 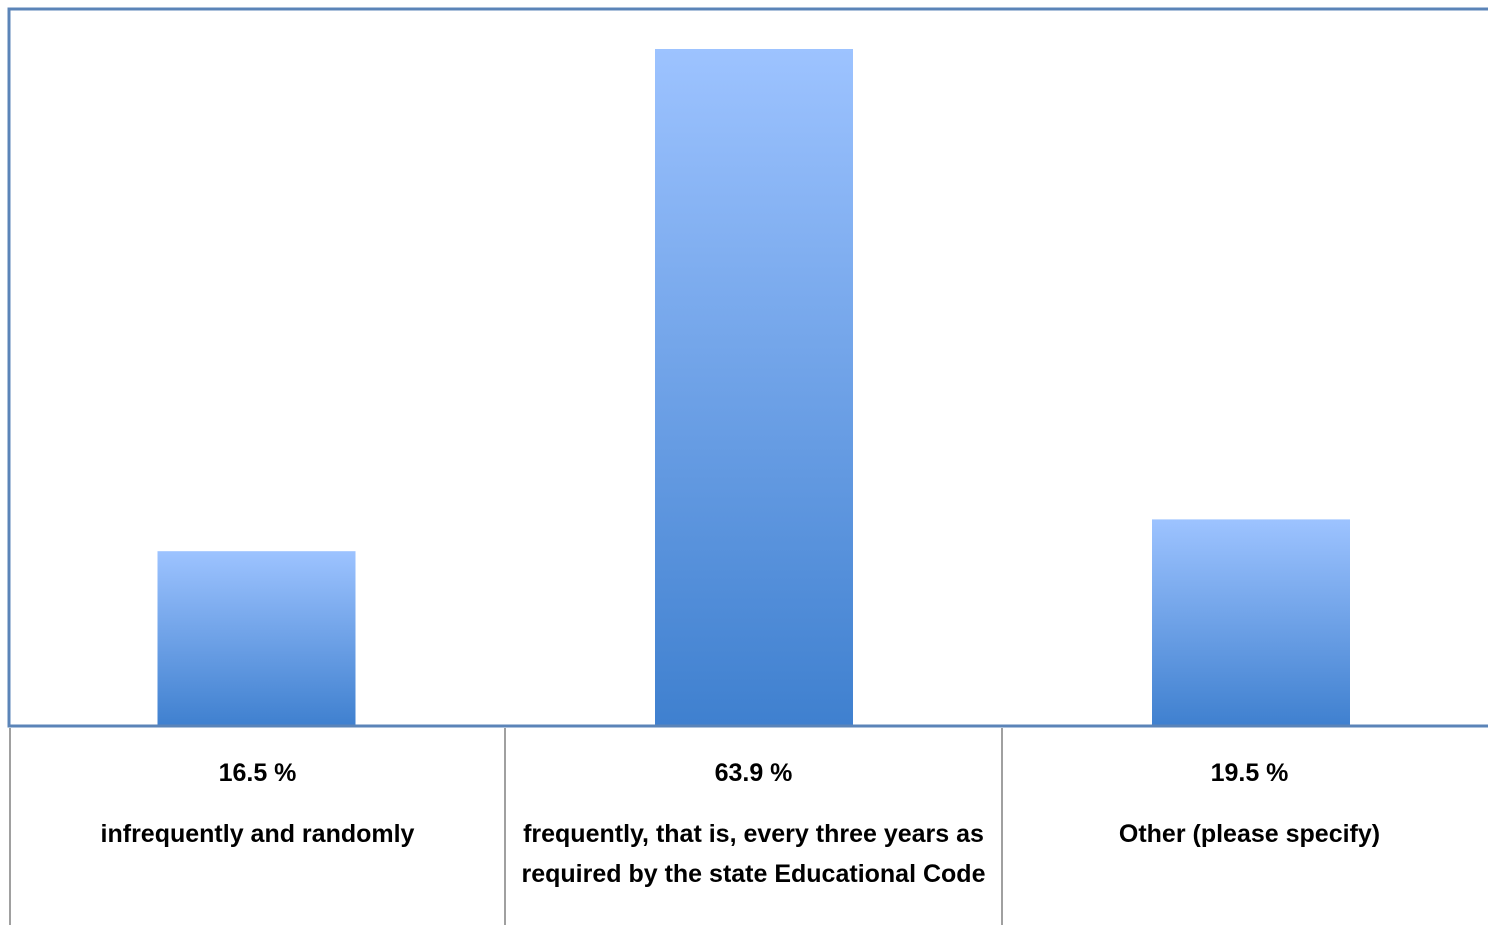 I want to click on category-cell-1: 16.5 % infrequently and randomly, so click(x=257, y=827).